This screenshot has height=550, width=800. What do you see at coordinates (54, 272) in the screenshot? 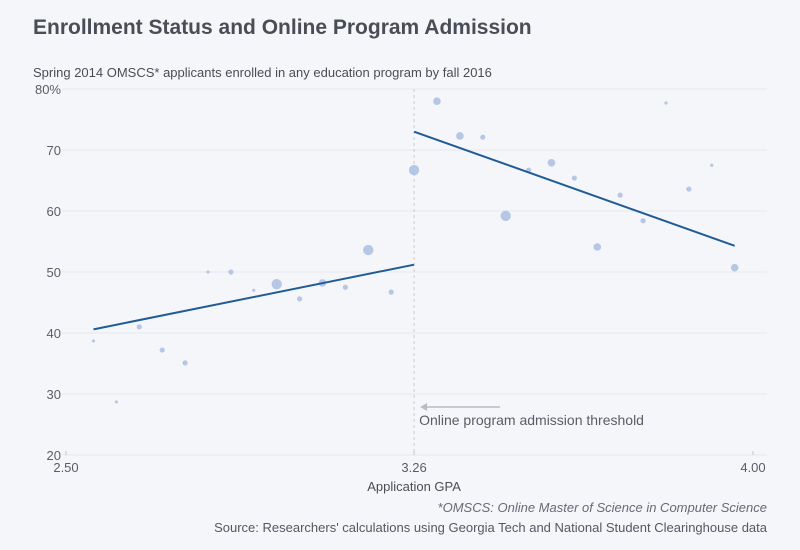
I see `y-tick-label: 50` at bounding box center [54, 272].